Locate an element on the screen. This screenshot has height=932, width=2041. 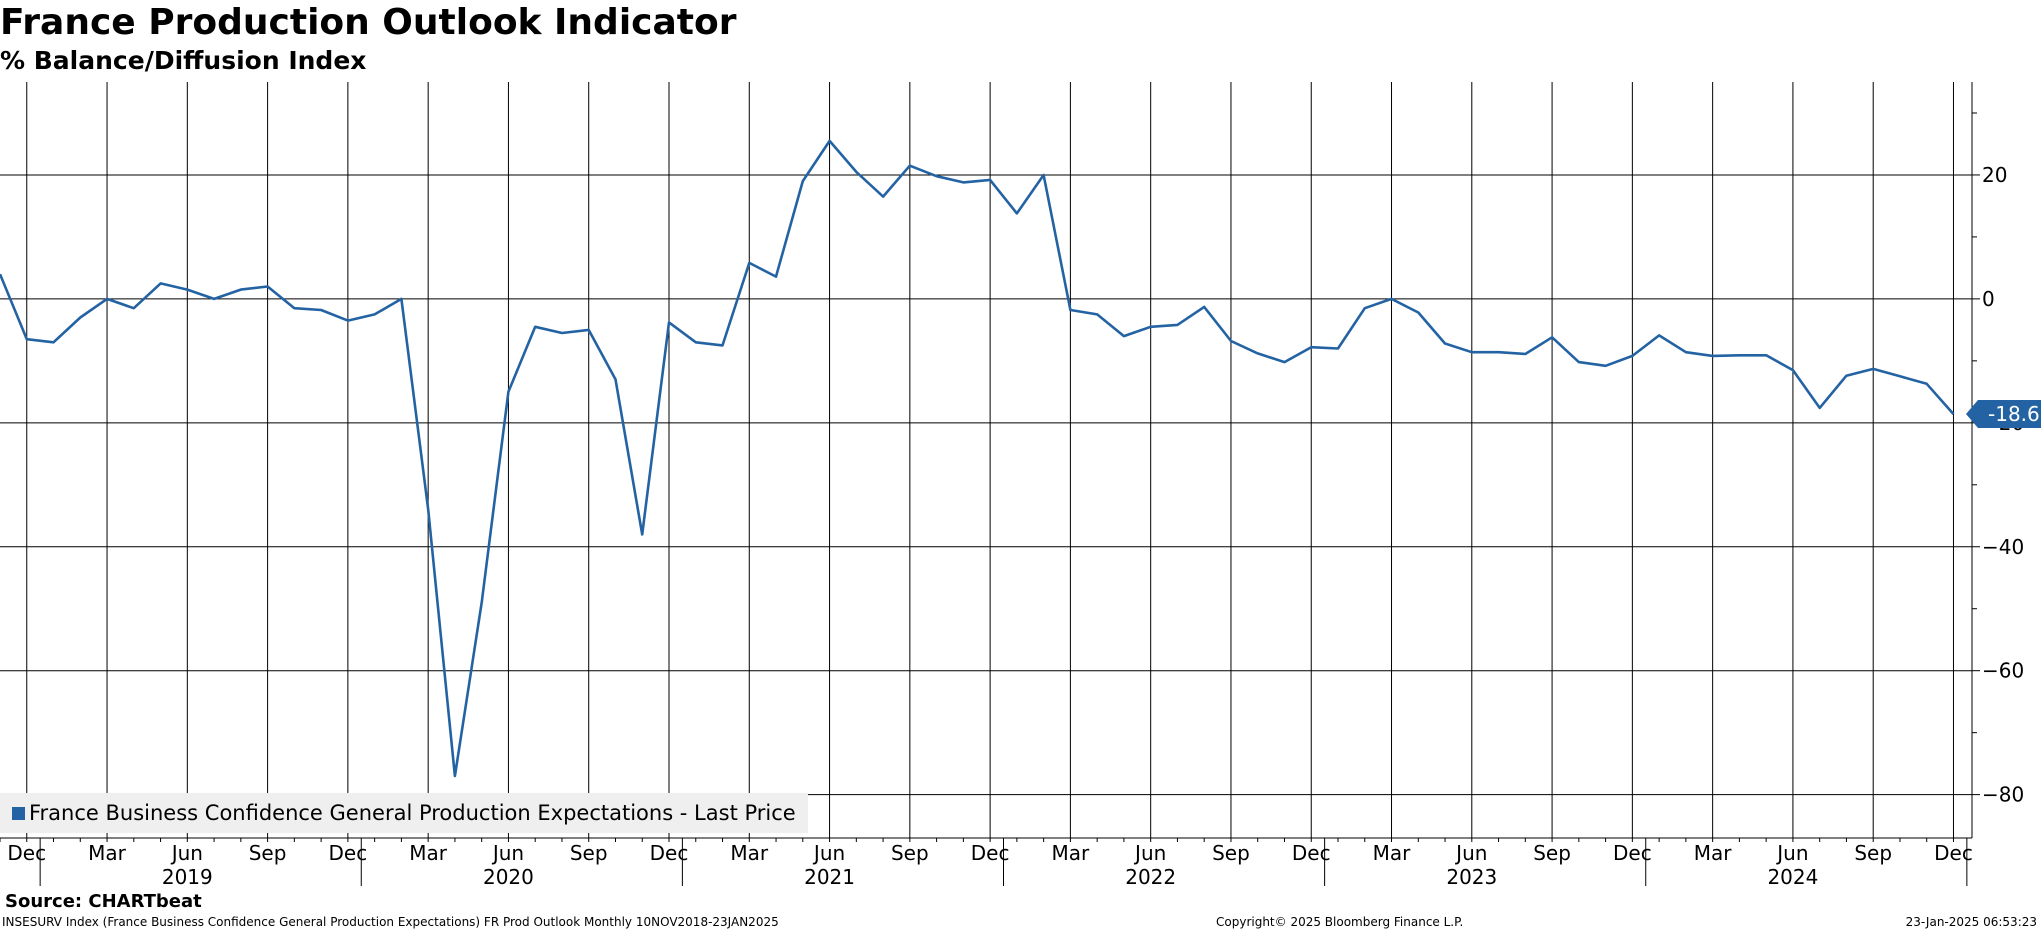
last-value-label: -18.6 is located at coordinates (2003, 414).